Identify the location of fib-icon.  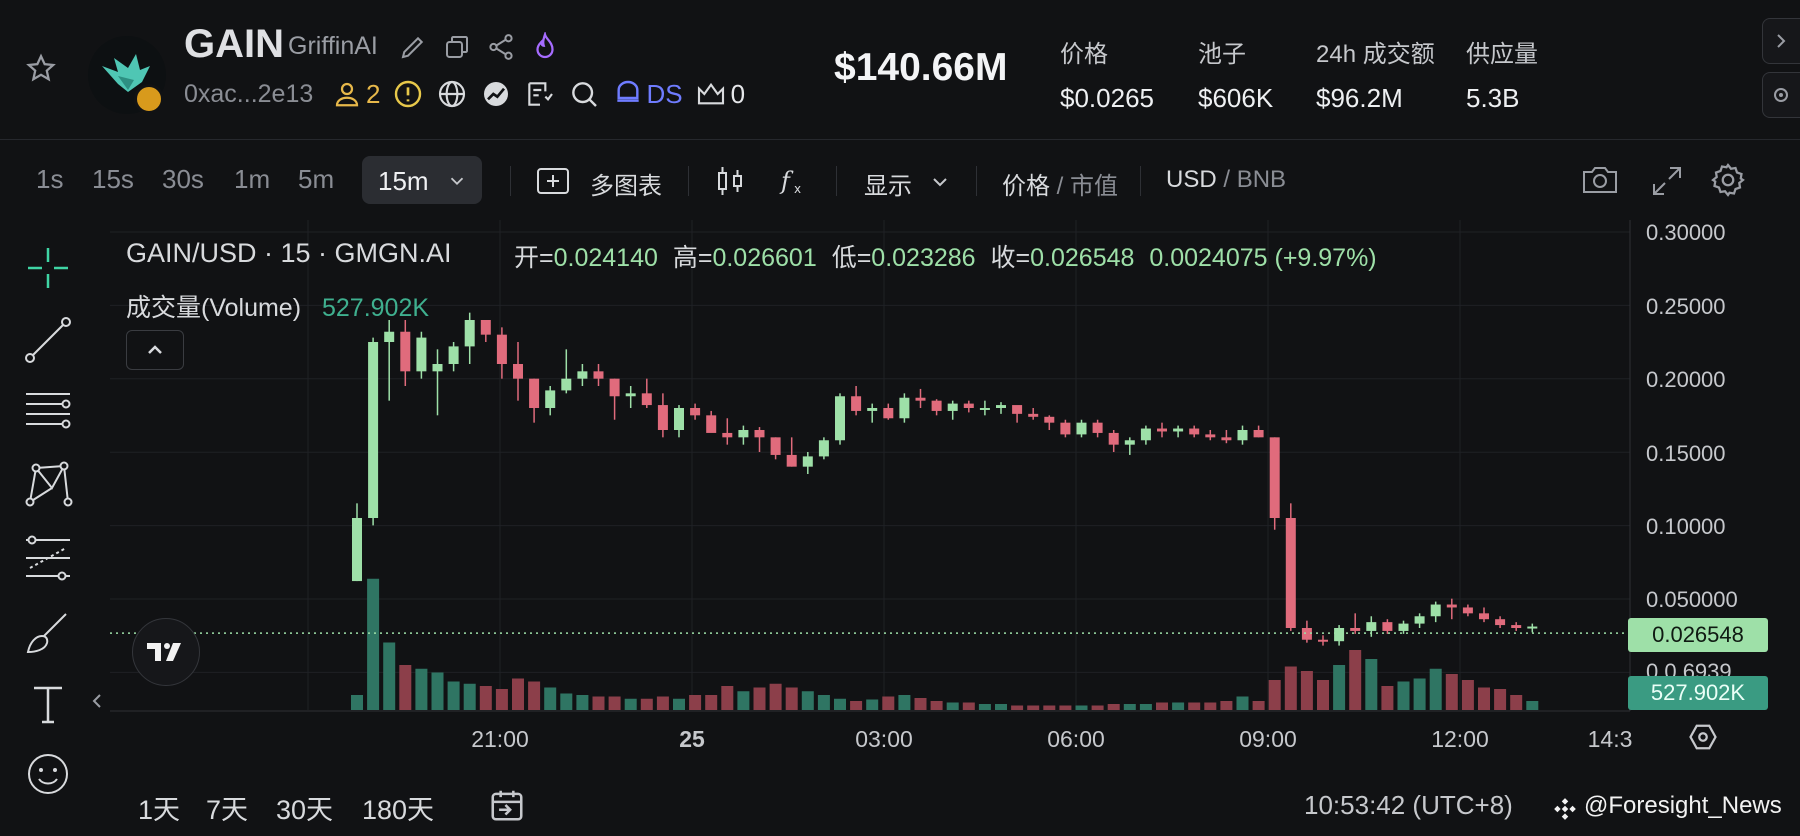
(48, 410).